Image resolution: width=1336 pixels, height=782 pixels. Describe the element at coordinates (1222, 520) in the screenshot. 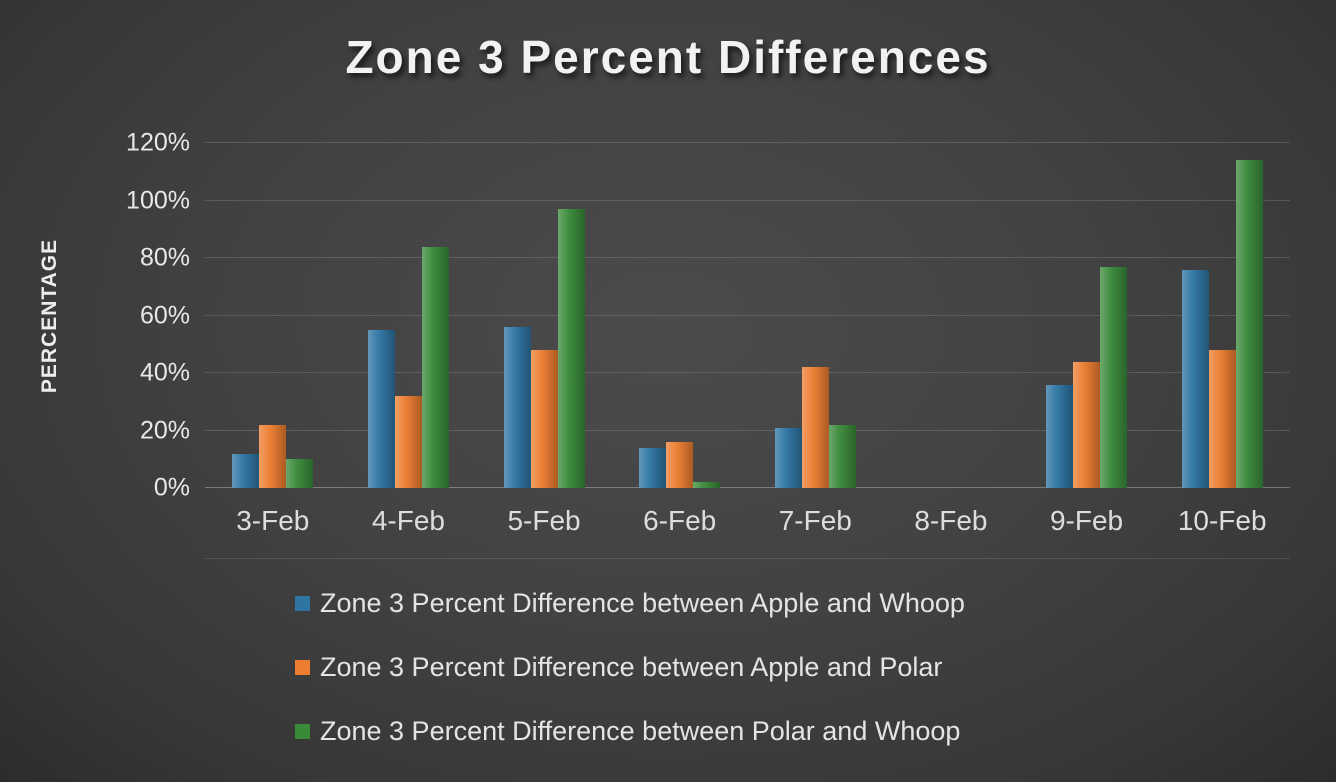

I see `x-axis-label: 10-Feb` at that location.